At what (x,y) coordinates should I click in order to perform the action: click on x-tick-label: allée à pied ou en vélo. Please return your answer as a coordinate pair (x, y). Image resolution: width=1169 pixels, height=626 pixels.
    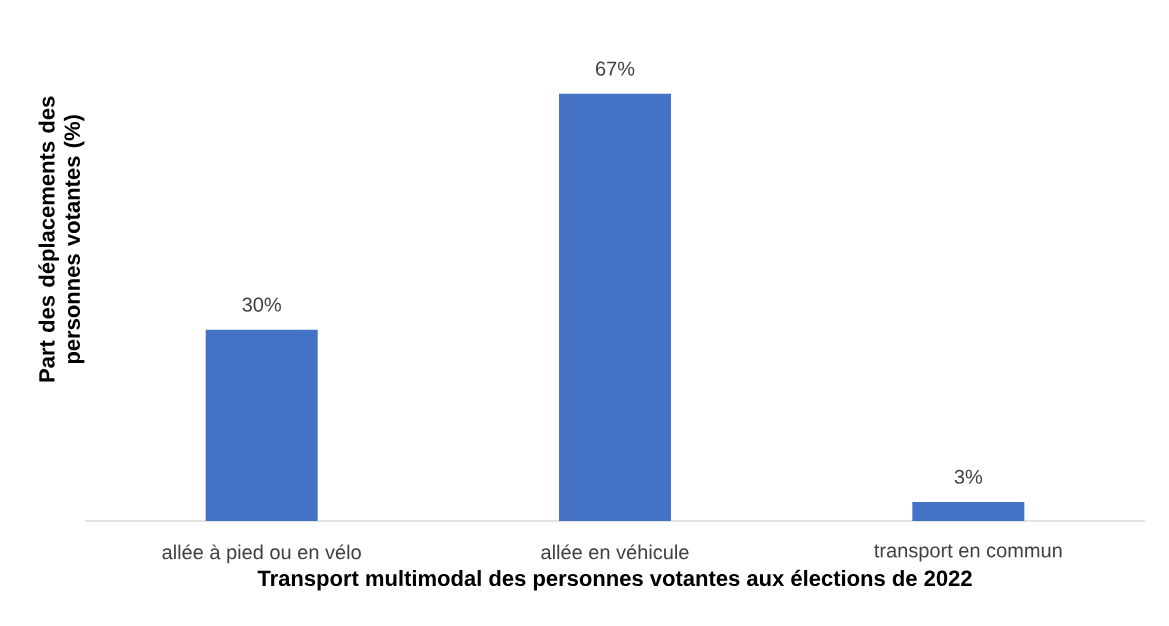
    Looking at the image, I should click on (261, 554).